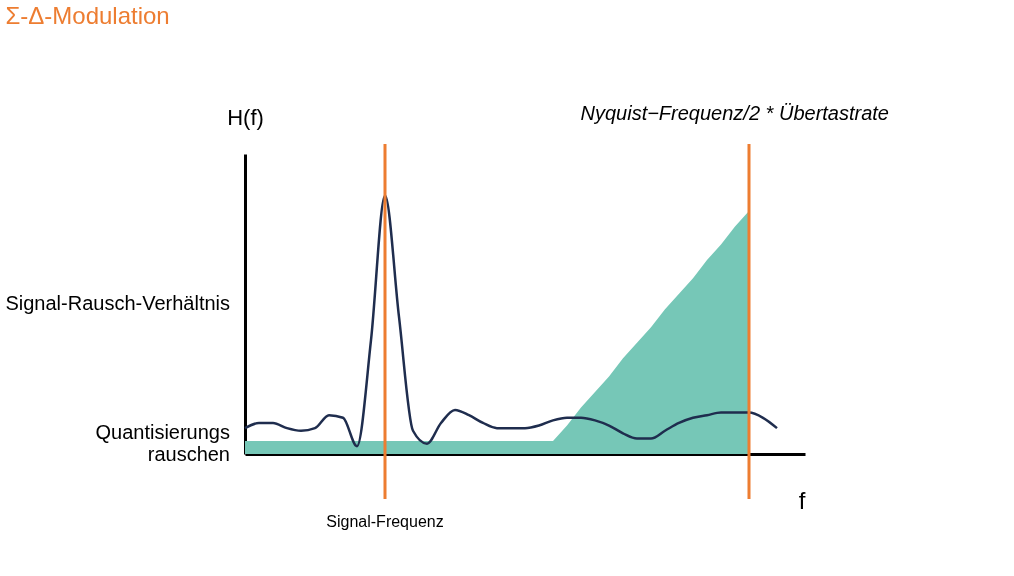 The width and height of the screenshot is (1014, 576). What do you see at coordinates (162, 443) in the screenshot?
I see `text: Quantisierungs rauschen` at bounding box center [162, 443].